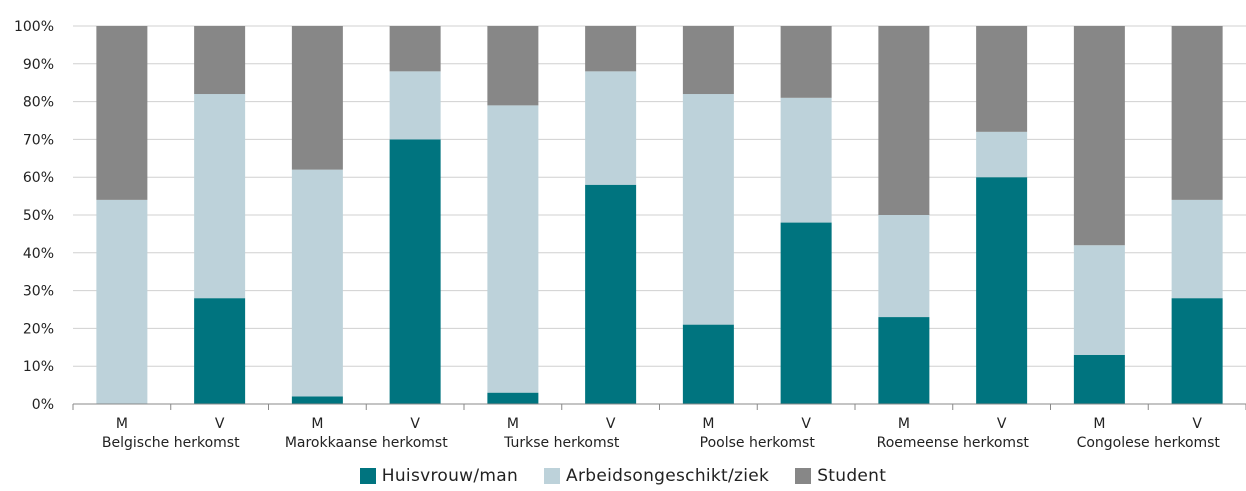 This screenshot has width=1246, height=491. What do you see at coordinates (38, 254) in the screenshot?
I see `y-tick-label: 40%` at bounding box center [38, 254].